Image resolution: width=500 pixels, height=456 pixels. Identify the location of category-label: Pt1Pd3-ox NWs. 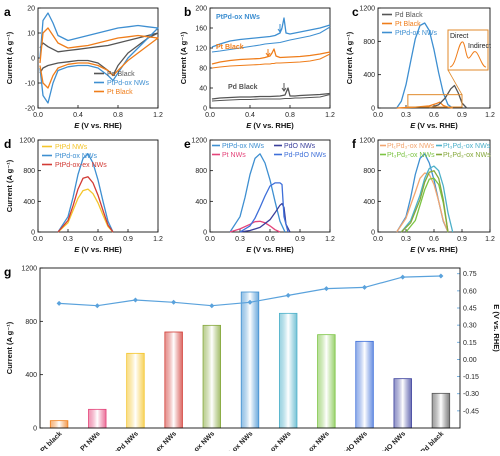
(310, 440).